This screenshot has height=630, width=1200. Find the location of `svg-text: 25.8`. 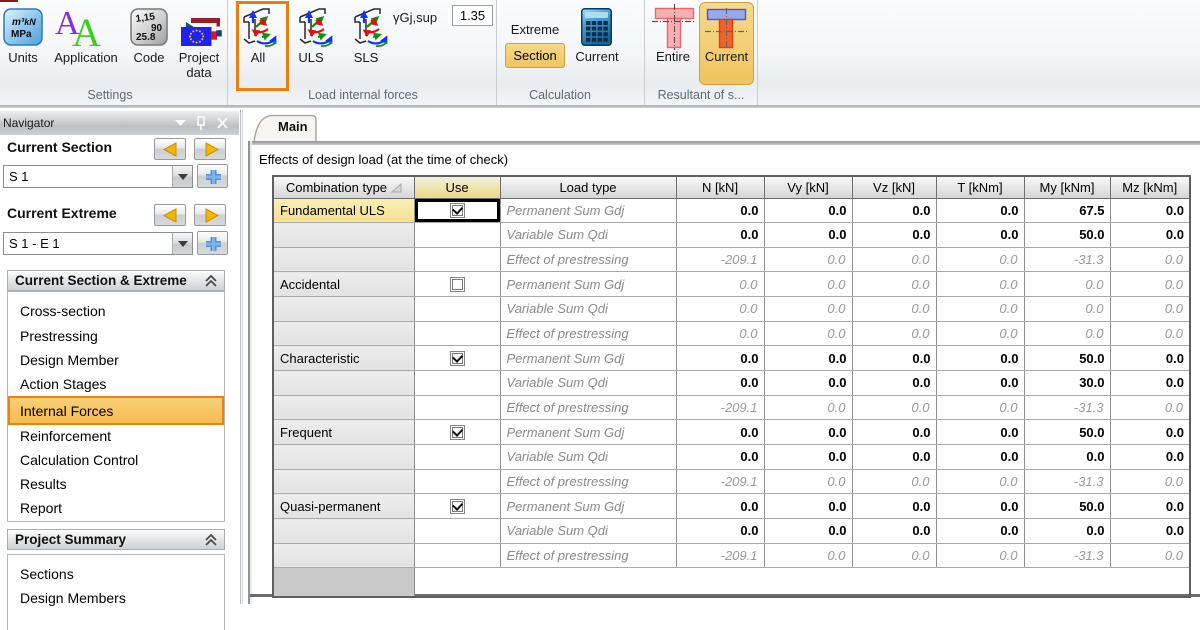

svg-text: 25.8 is located at coordinates (146, 37).